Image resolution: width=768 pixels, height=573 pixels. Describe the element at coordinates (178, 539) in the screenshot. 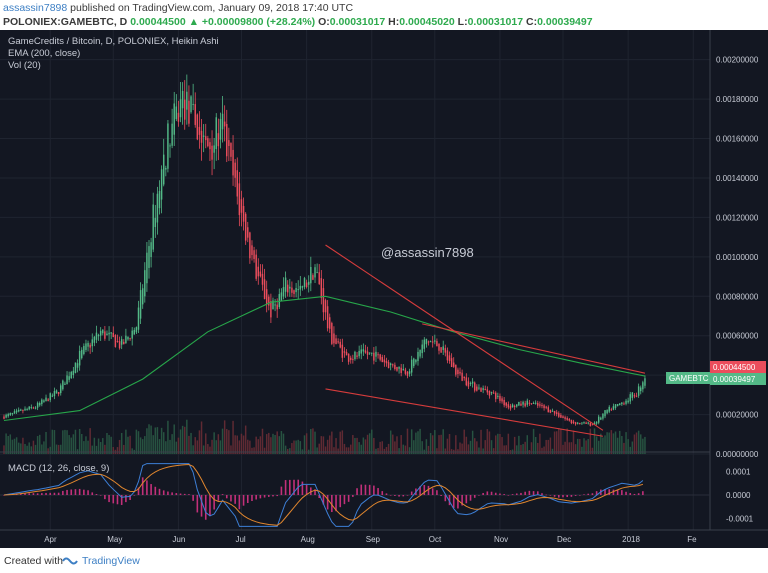

I see `time-tick-label: Jun` at that location.